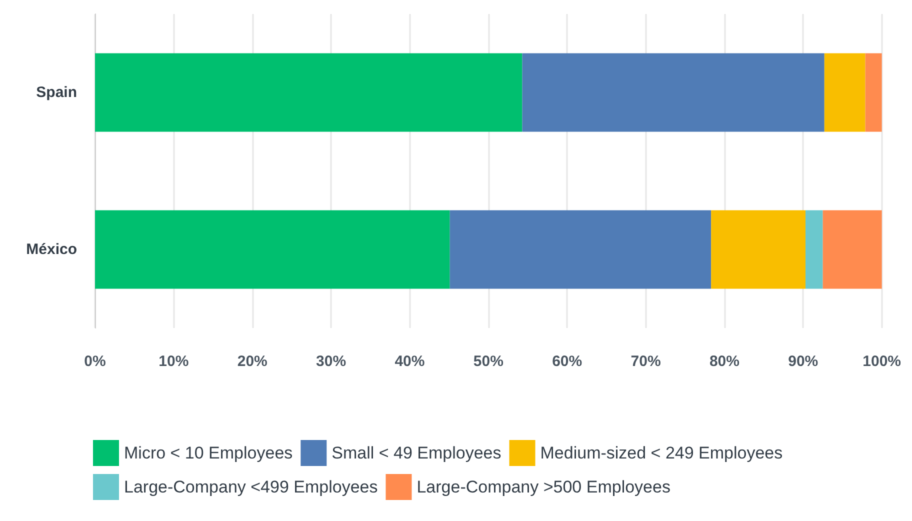 The image size is (912, 521). Describe the element at coordinates (882, 361) in the screenshot. I see `x-tick-label: 100%` at that location.